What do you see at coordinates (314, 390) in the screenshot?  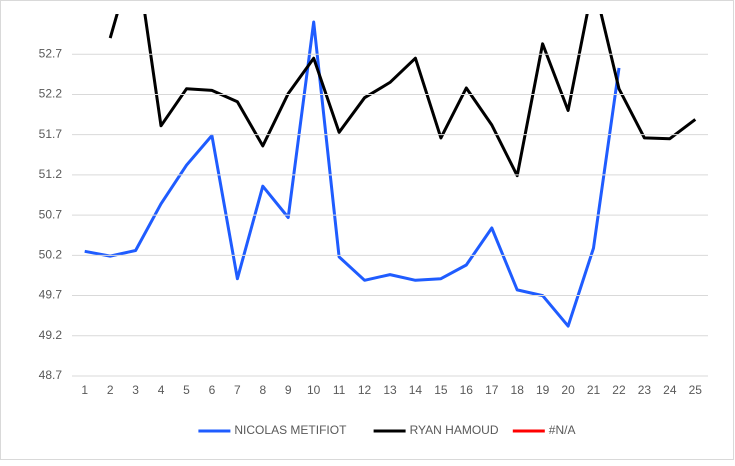 I see `x-tick-label: 10` at bounding box center [314, 390].